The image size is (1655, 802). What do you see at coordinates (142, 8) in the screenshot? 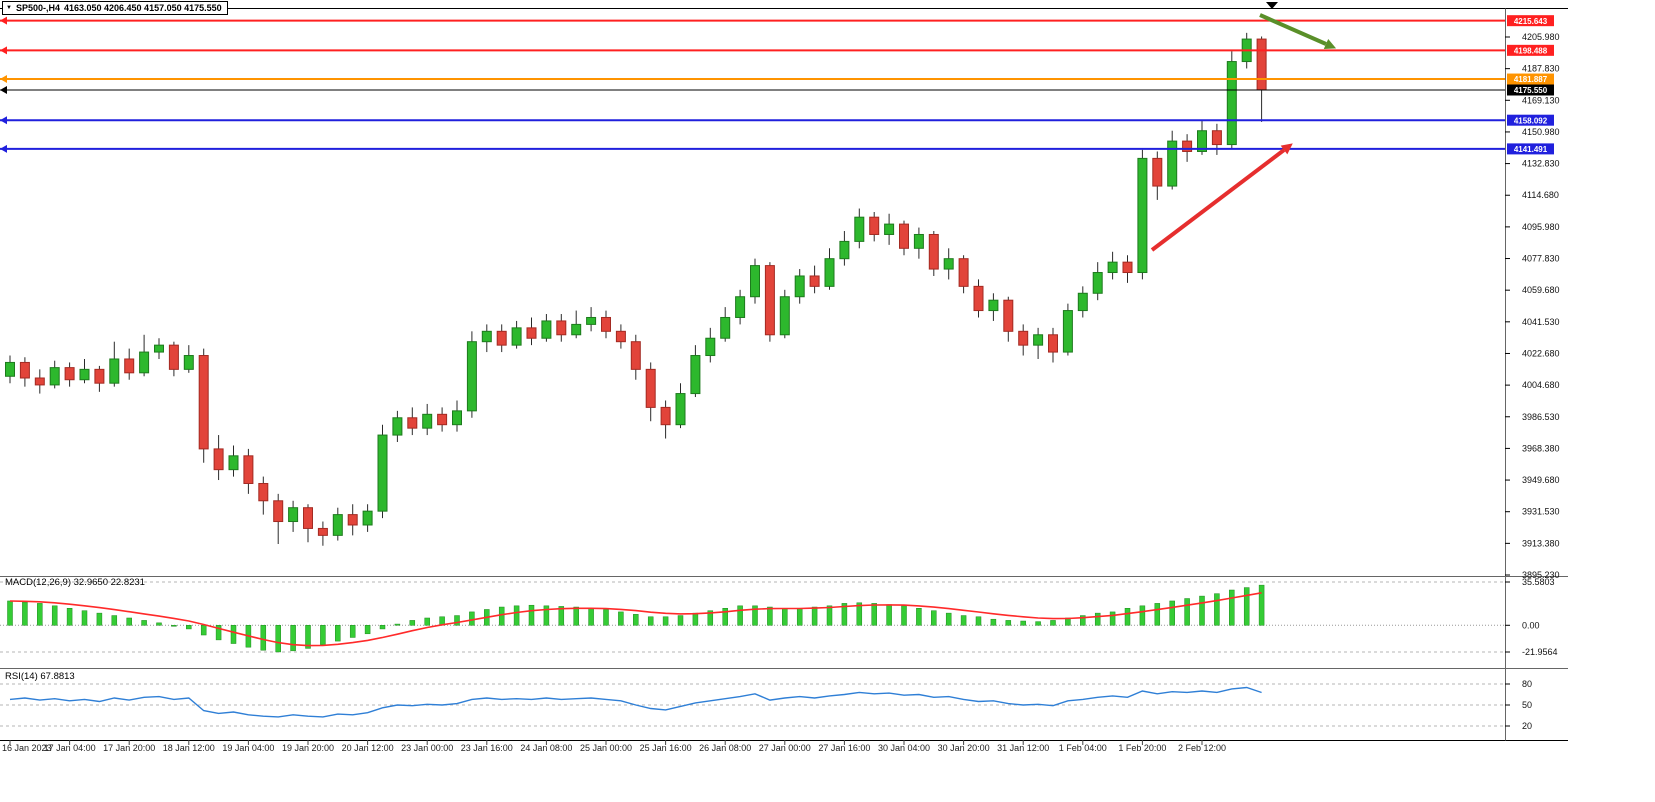
I see `chart-title-ohlc: 4163.050 4206.450 4157.050 4175.550` at bounding box center [142, 8].